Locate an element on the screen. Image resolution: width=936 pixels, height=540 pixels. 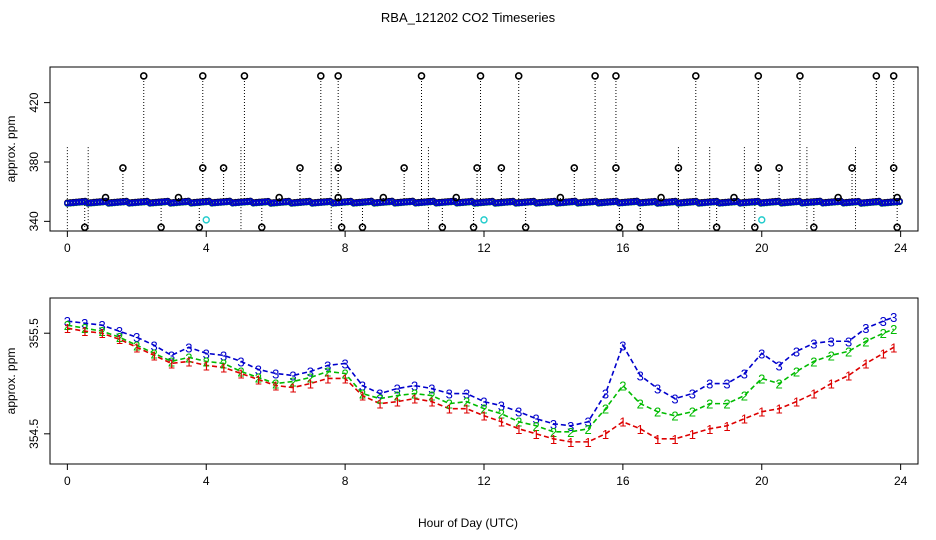
top-x-tick-label: 8 is located at coordinates (345, 248).